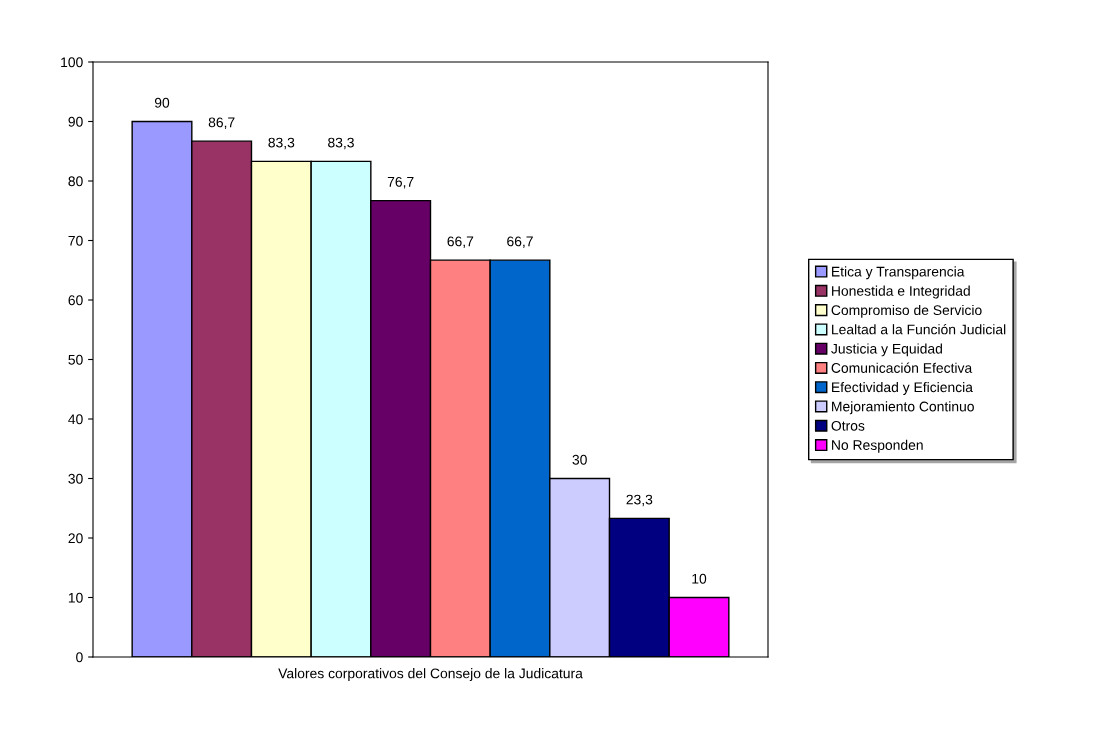 The image size is (1120, 731). I want to click on data-label: 30, so click(579, 459).